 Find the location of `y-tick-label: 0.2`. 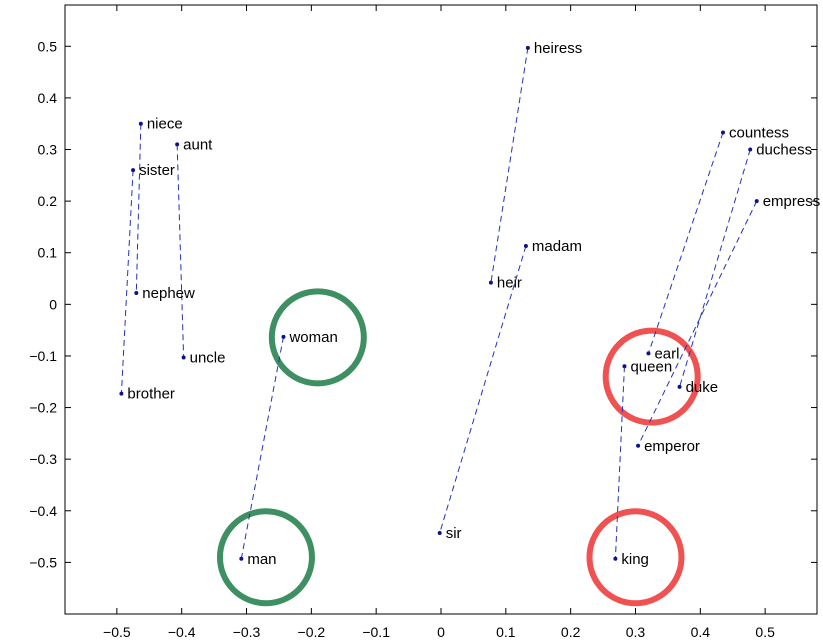

y-tick-label: 0.2 is located at coordinates (48, 201).